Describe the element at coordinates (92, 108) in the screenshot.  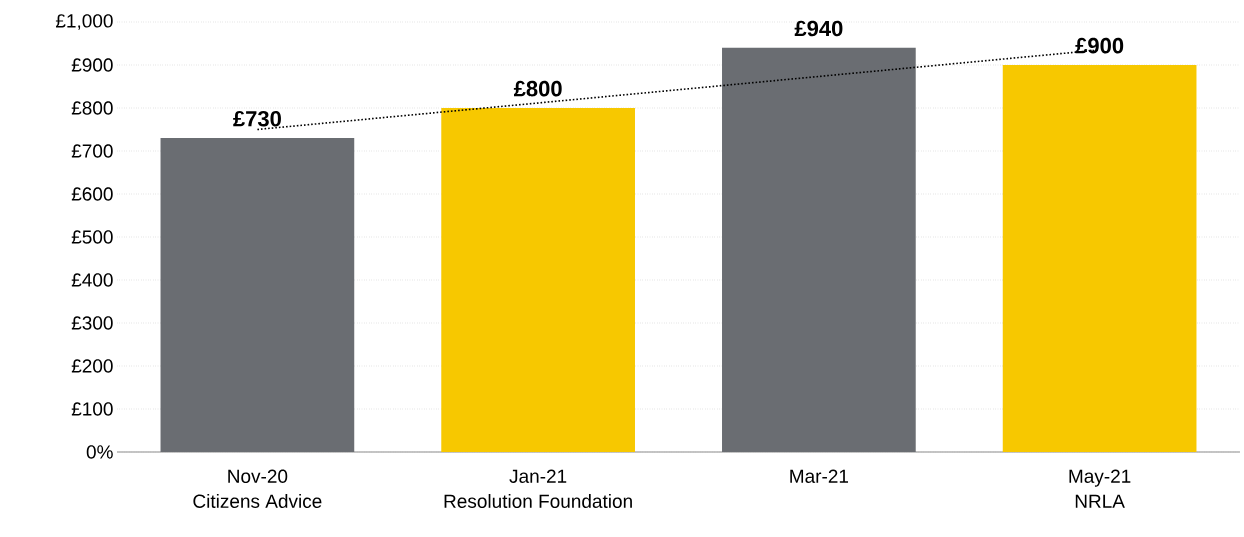
I see `y-tick-label: £800` at that location.